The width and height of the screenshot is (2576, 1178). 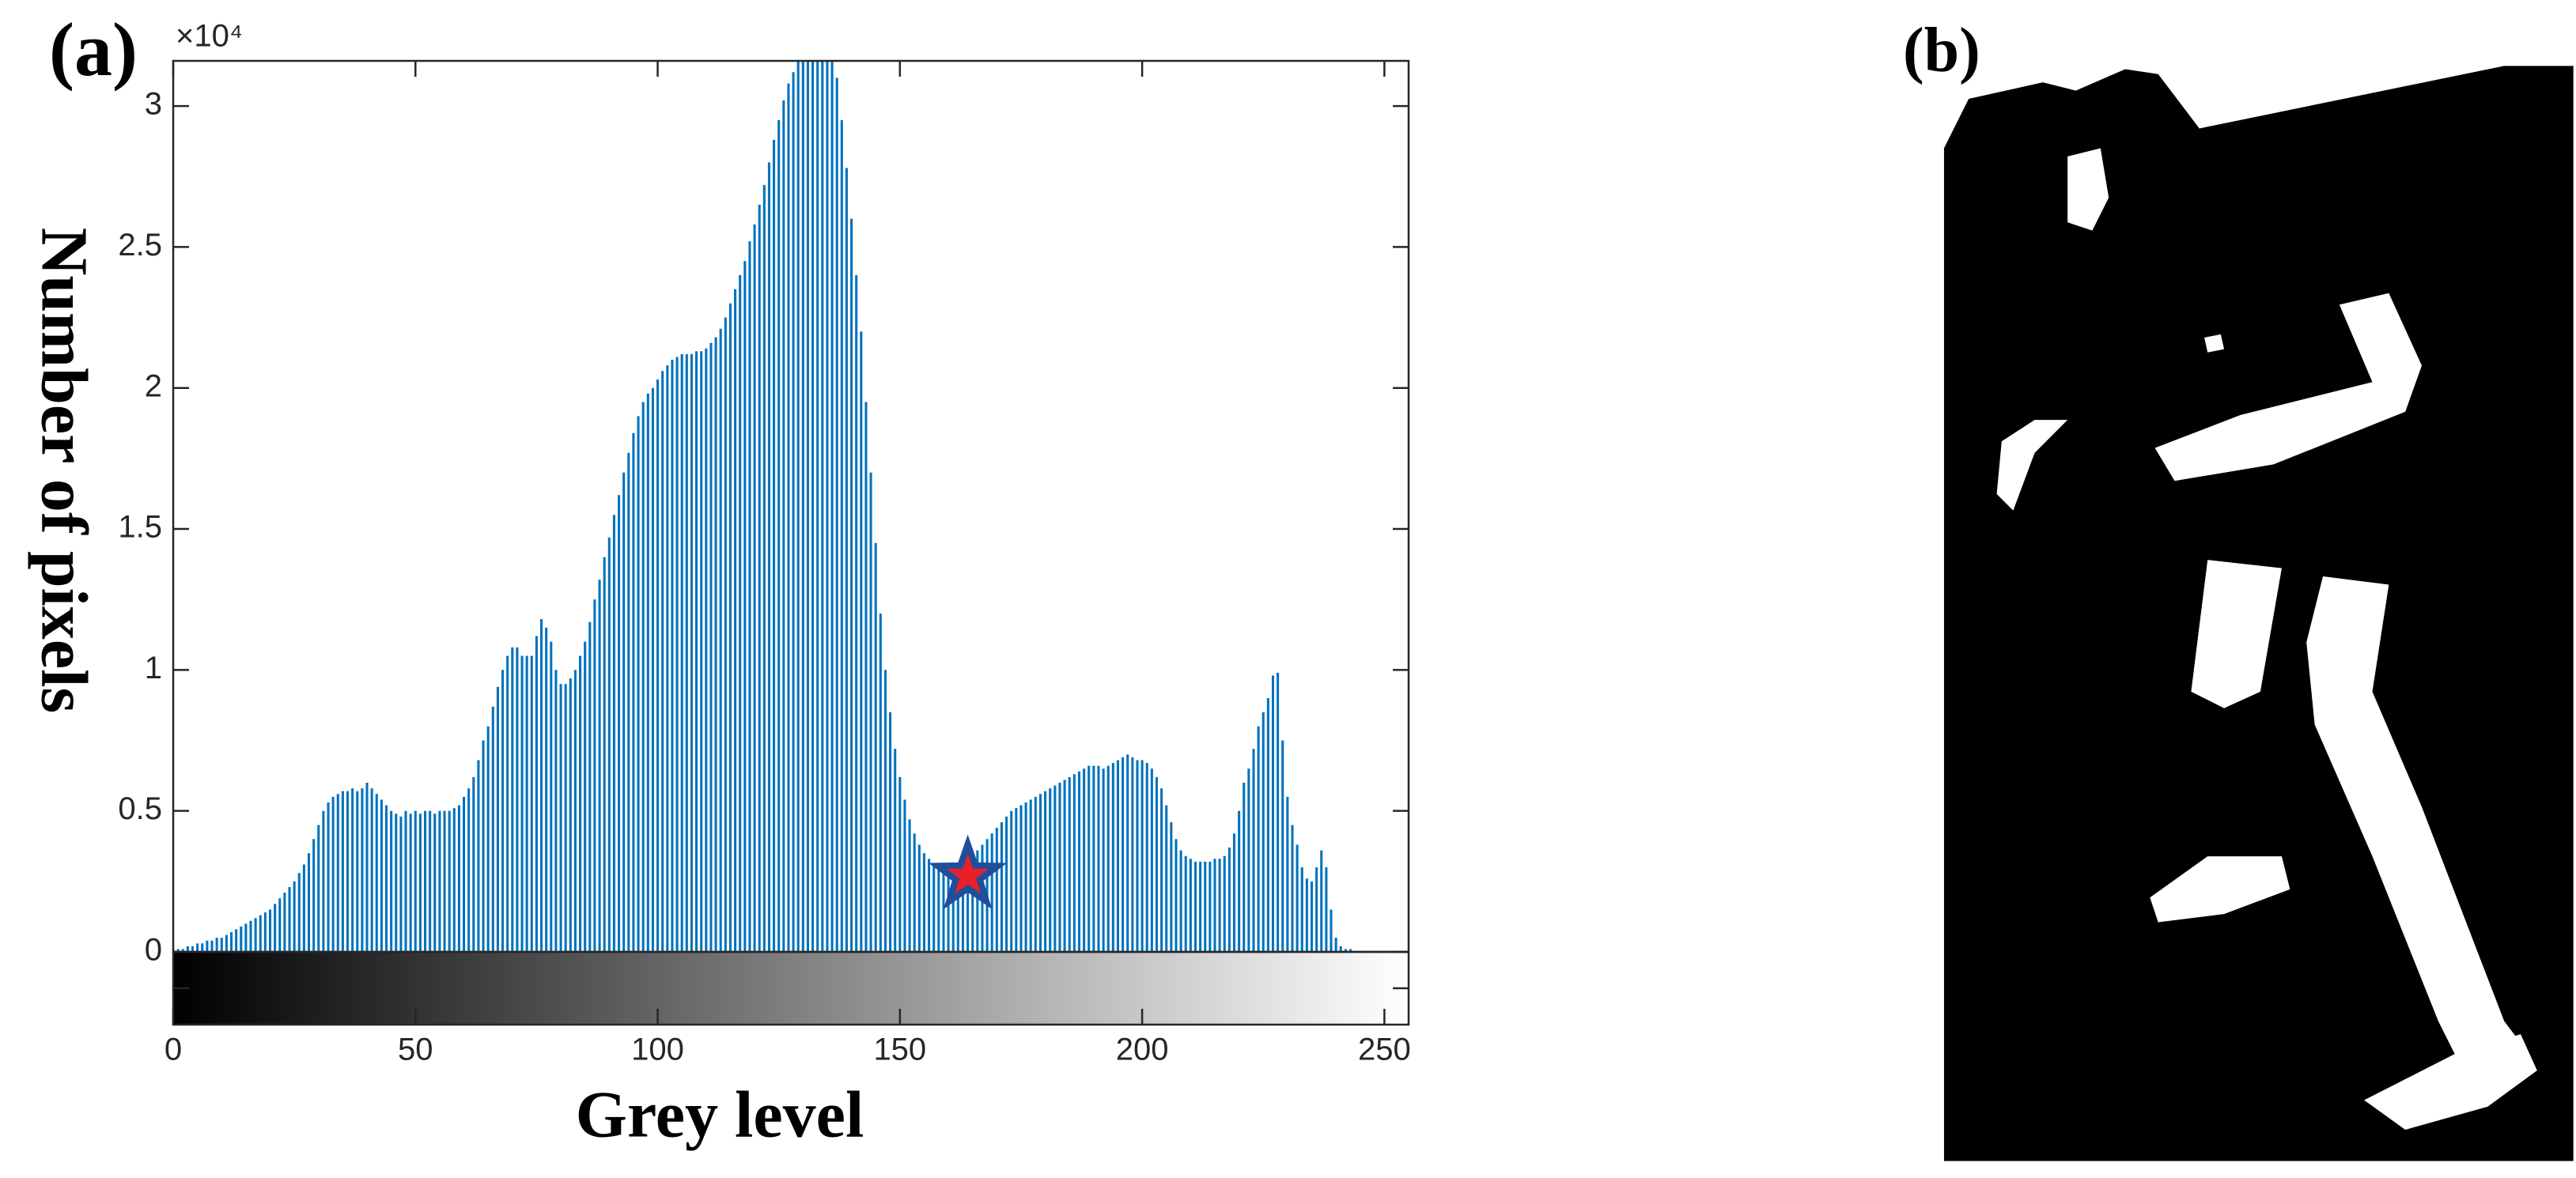 What do you see at coordinates (140, 809) in the screenshot?
I see `y-tick-label: 0.5` at bounding box center [140, 809].